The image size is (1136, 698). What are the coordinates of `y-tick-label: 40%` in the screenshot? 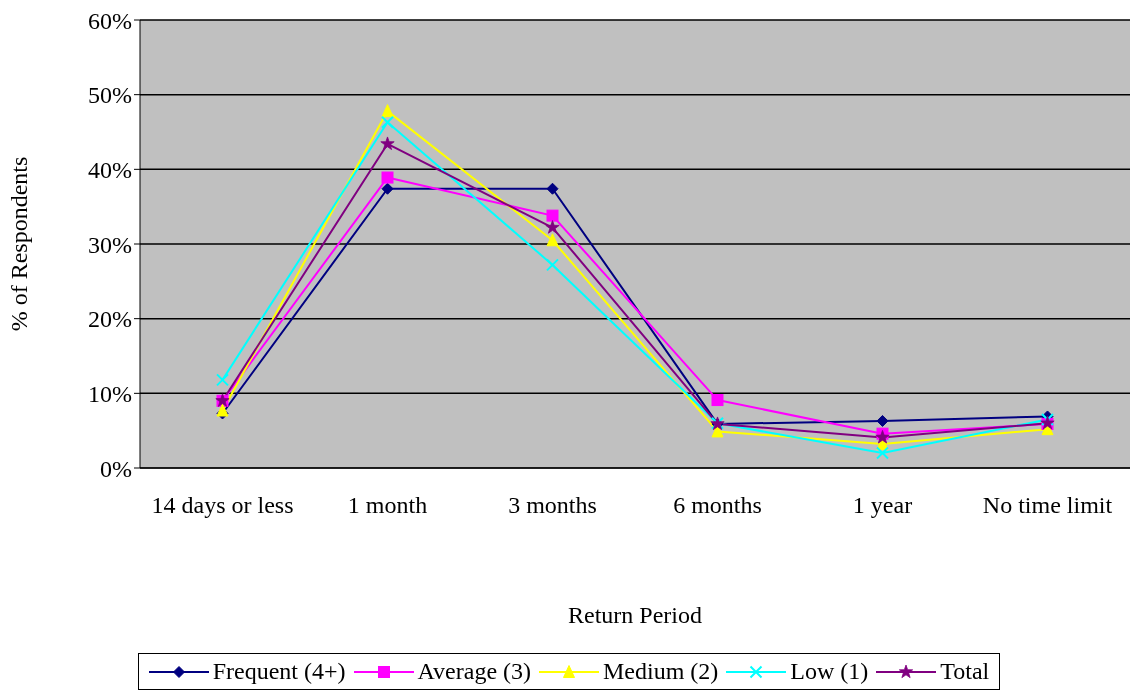 It's located at (110, 169).